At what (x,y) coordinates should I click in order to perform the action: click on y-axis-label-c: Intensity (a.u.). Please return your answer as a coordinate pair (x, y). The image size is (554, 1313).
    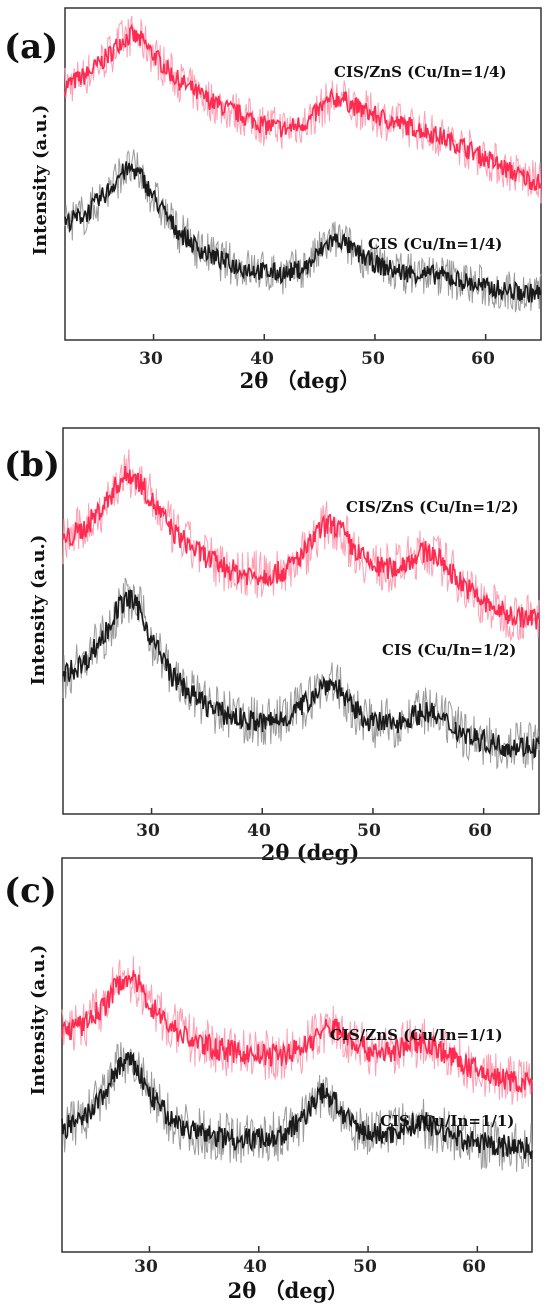
    Looking at the image, I should click on (38, 1020).